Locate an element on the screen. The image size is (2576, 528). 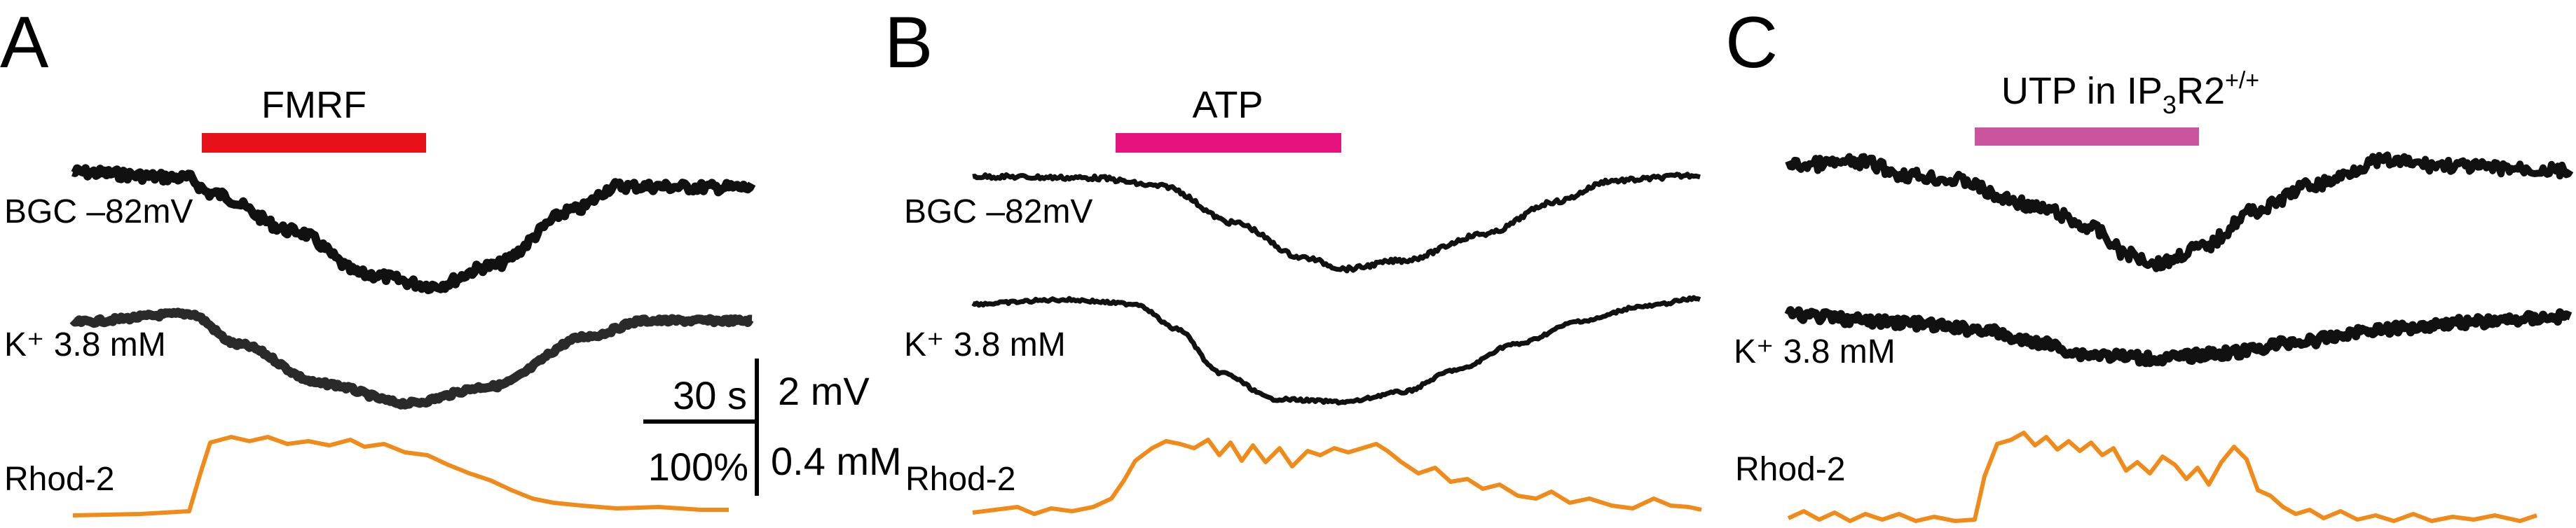
stimulus-label-fmrf: FMRF is located at coordinates (314, 105).